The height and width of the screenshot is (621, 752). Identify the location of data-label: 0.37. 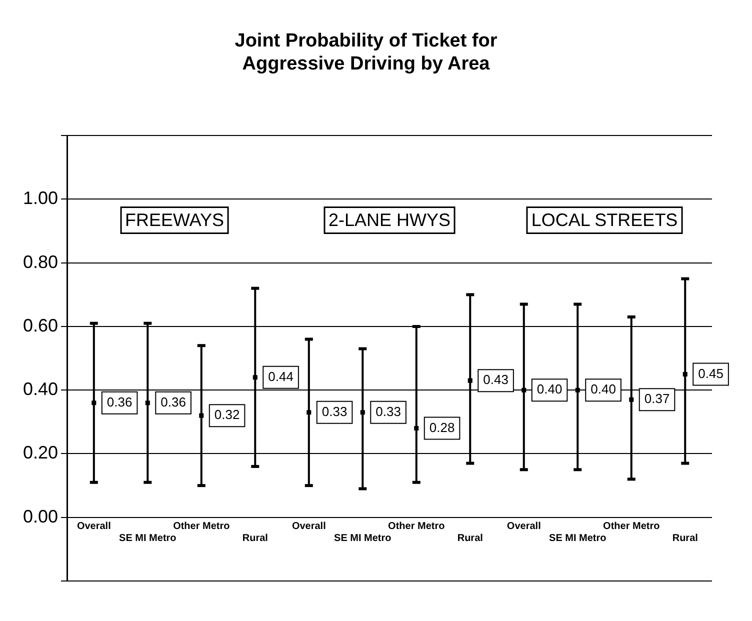
(657, 398).